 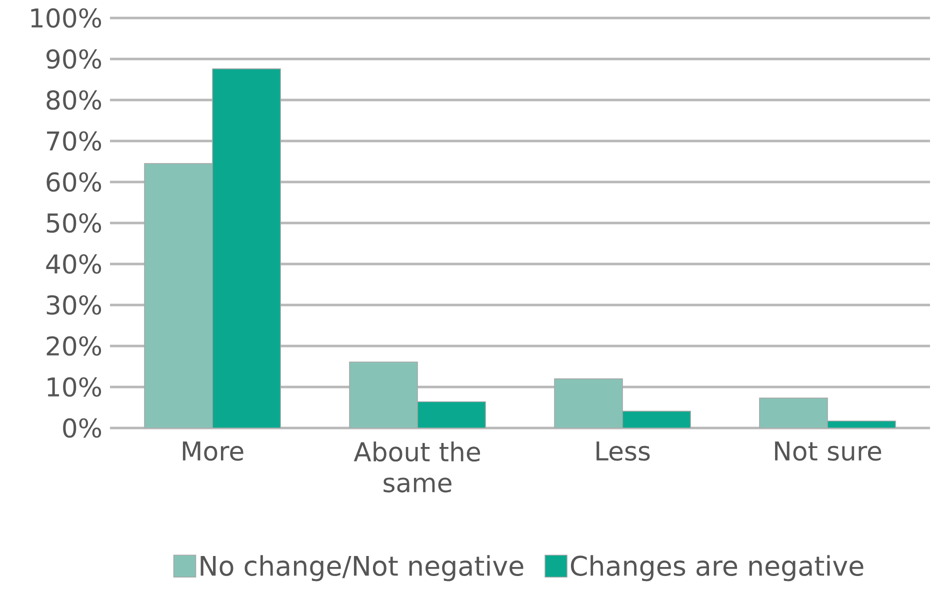 I want to click on y-tick-label: 100%, so click(x=66, y=18).